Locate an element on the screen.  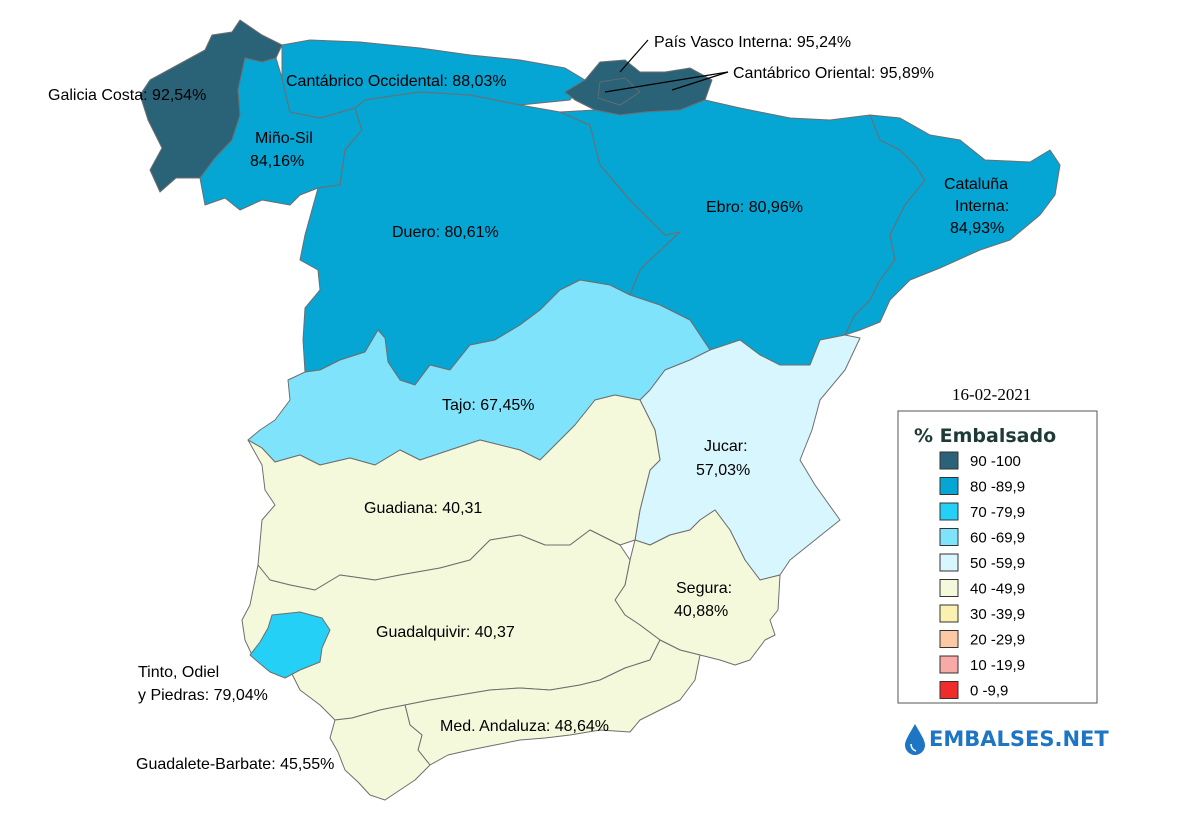
label-tinto-line2: y Piedras: 79,04% is located at coordinates (203, 695).